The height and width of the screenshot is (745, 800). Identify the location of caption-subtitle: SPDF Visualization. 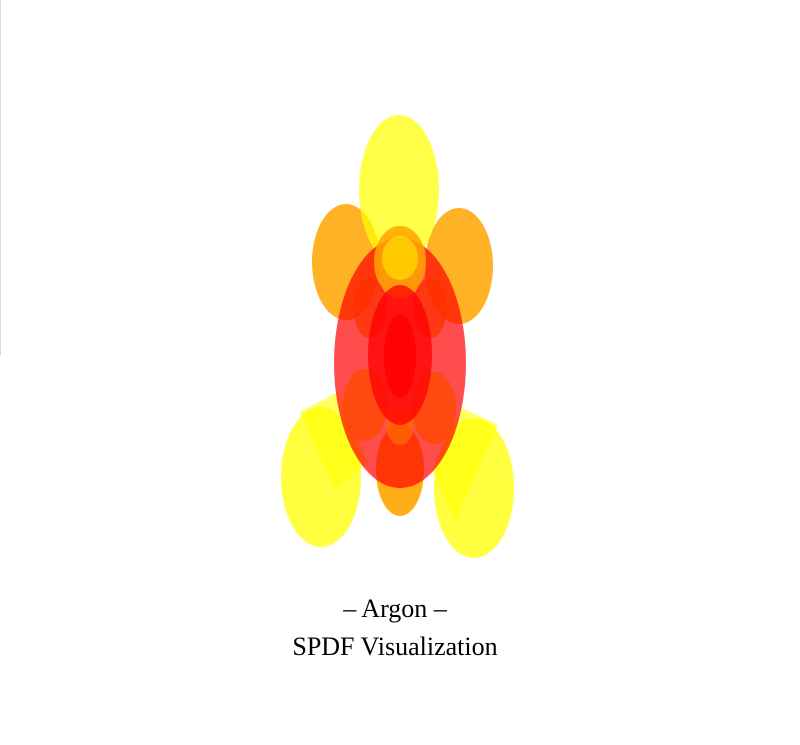
(395, 646).